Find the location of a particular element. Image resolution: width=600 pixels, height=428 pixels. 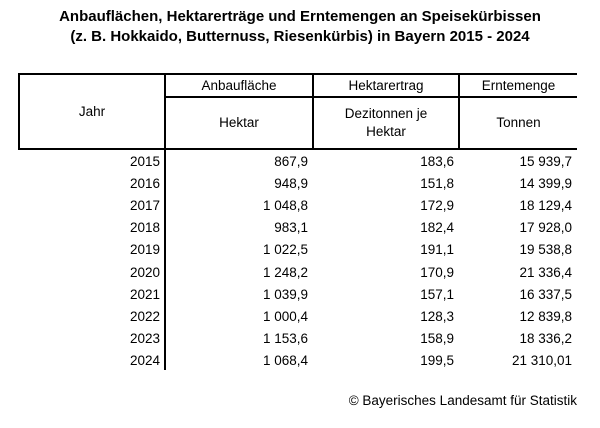

cell-yield: 182,4 is located at coordinates (437, 228).